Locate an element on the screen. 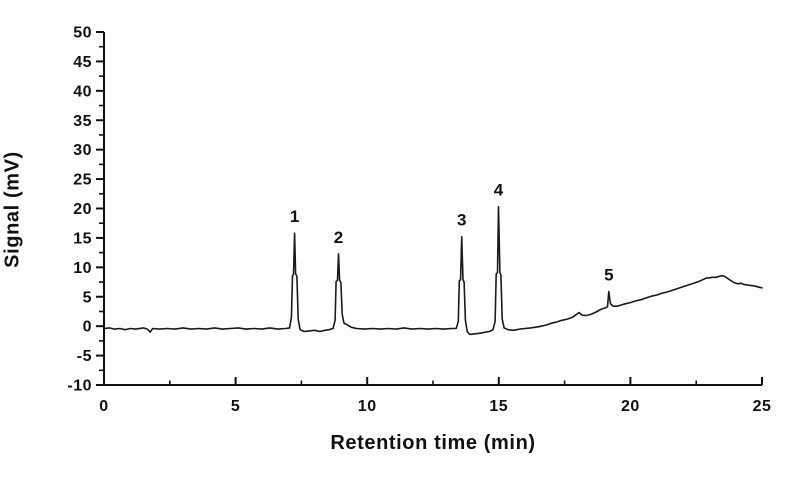 The height and width of the screenshot is (478, 800). peak-label-4: 4 is located at coordinates (499, 190).